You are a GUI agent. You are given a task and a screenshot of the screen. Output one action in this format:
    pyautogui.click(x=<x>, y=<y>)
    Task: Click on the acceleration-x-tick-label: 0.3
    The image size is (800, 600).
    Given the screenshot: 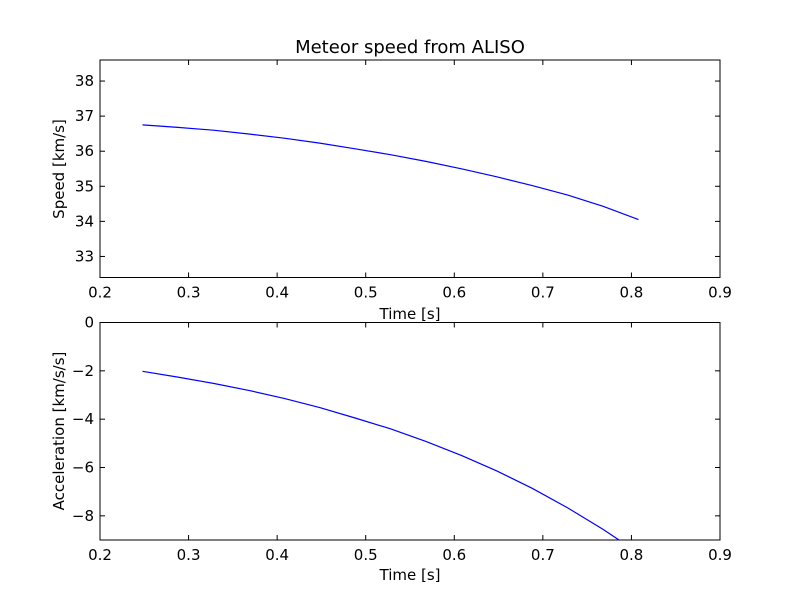 What is the action you would take?
    pyautogui.click(x=189, y=555)
    